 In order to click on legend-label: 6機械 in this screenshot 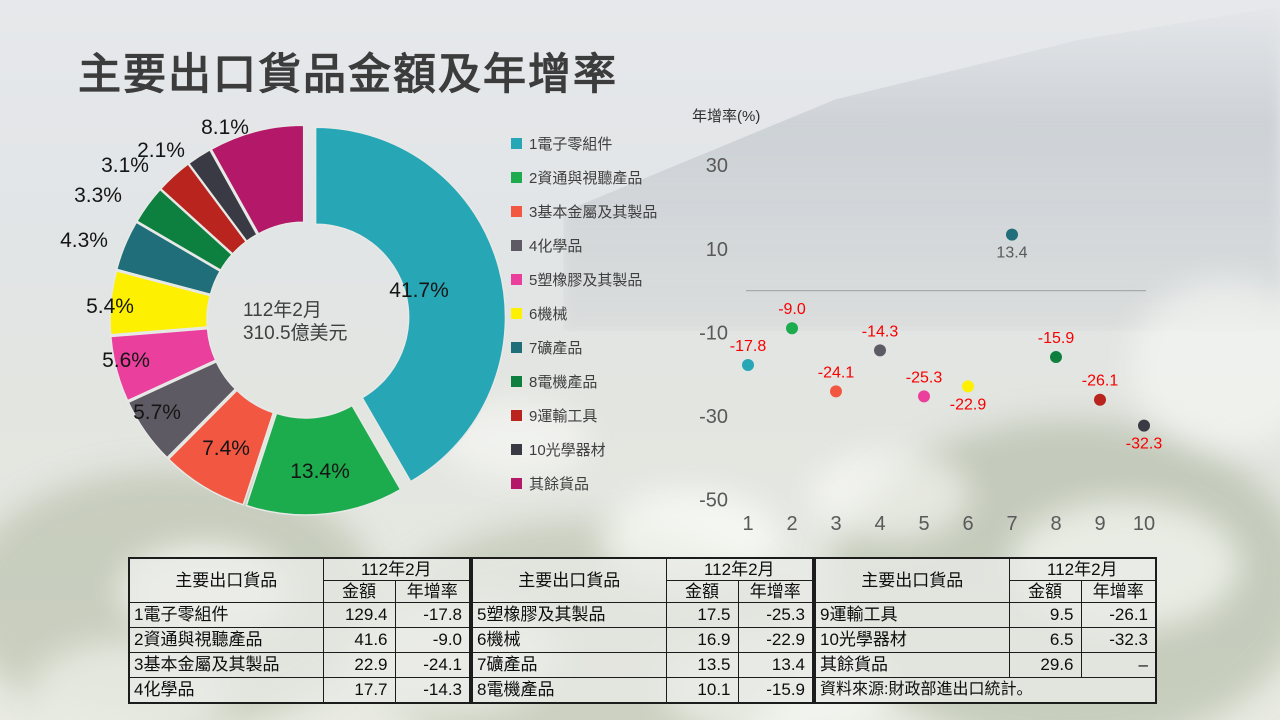, I will do `click(548, 314)`.